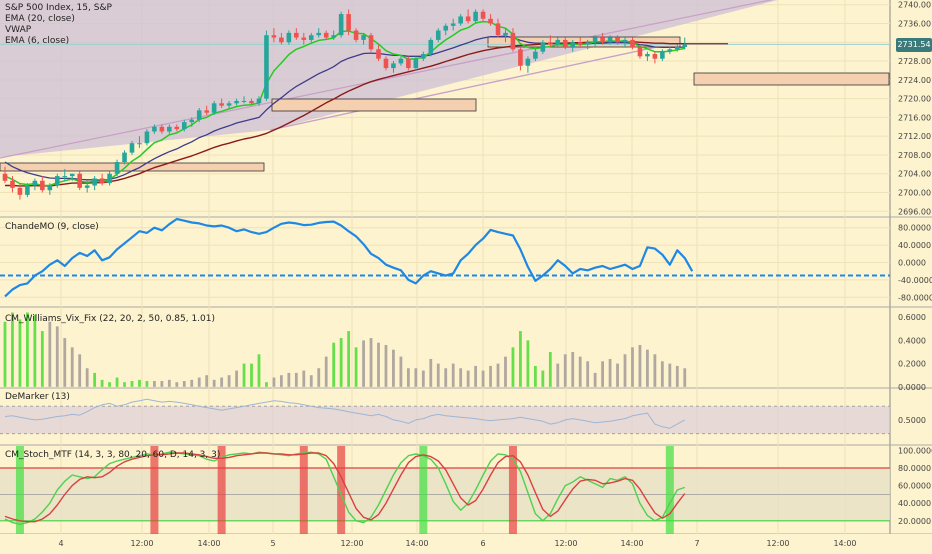 This screenshot has width=932, height=554. I want to click on price-axis-tick: 2700.00, so click(914, 193).